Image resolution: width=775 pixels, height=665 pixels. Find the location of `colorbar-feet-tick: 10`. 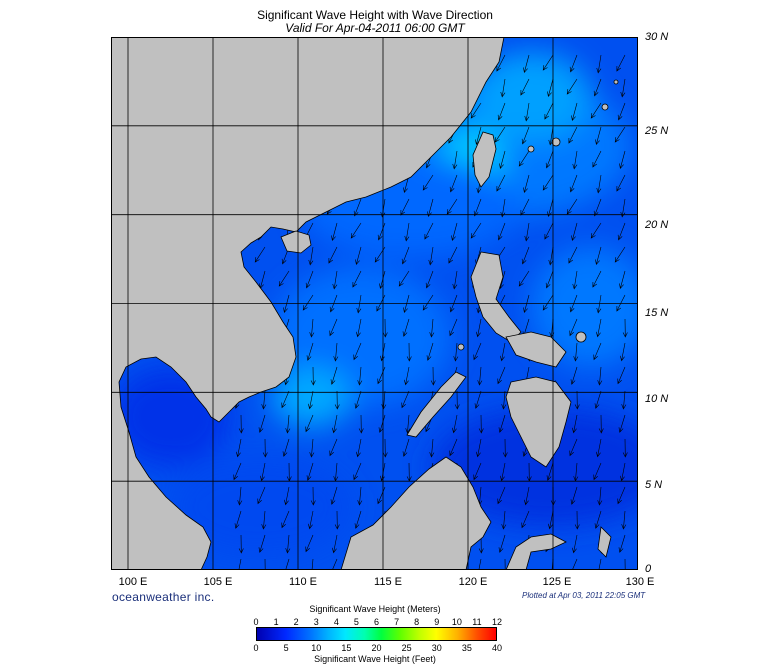

colorbar-feet-tick: 10 is located at coordinates (316, 648).